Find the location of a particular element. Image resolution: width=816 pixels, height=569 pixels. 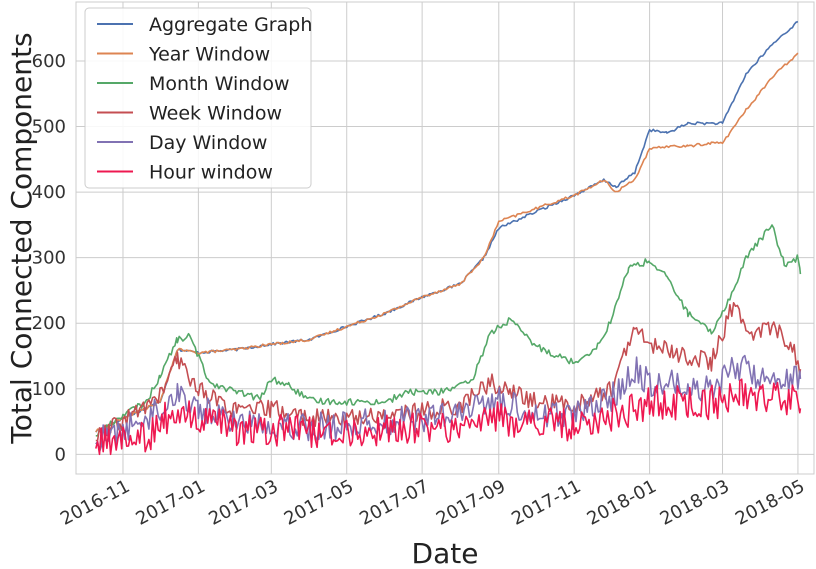

x-axis-label: Date is located at coordinates (445, 553).